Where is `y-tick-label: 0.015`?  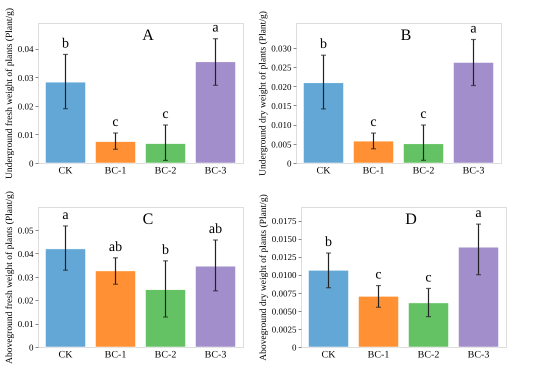 y-tick-label: 0.015 is located at coordinates (281, 105).